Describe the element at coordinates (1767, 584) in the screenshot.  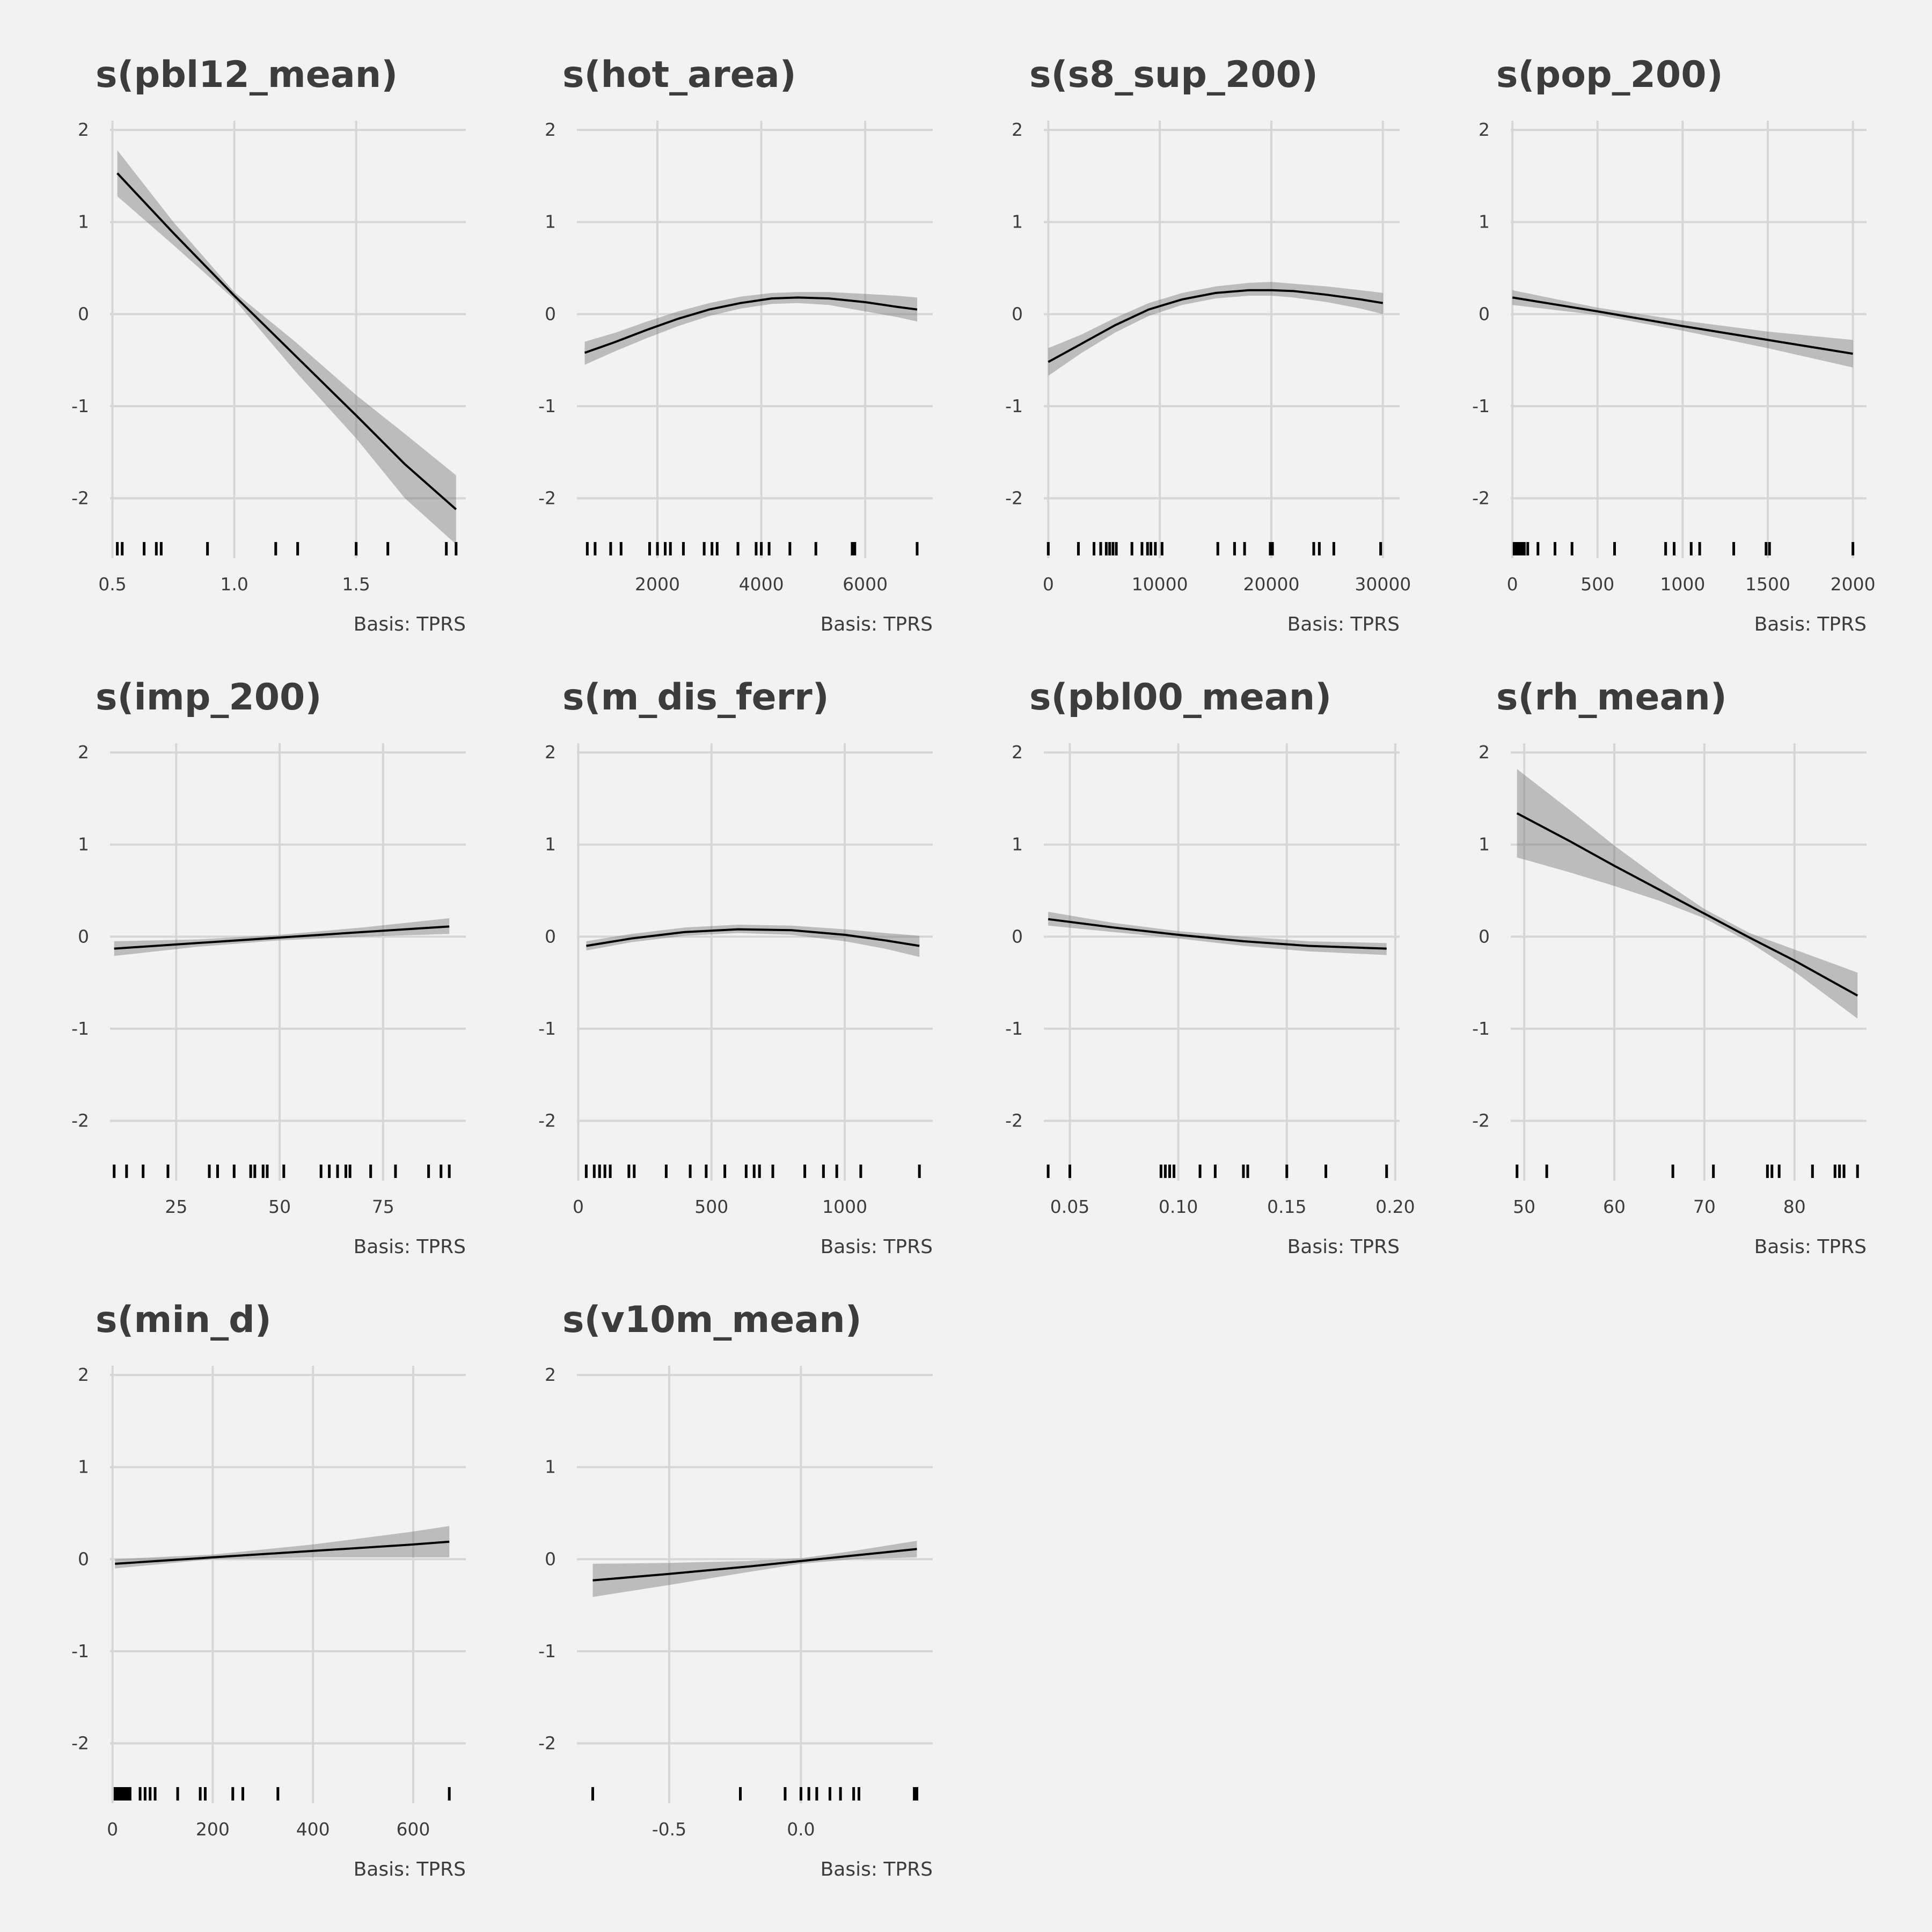
I see `x-tick-label: 1500` at that location.